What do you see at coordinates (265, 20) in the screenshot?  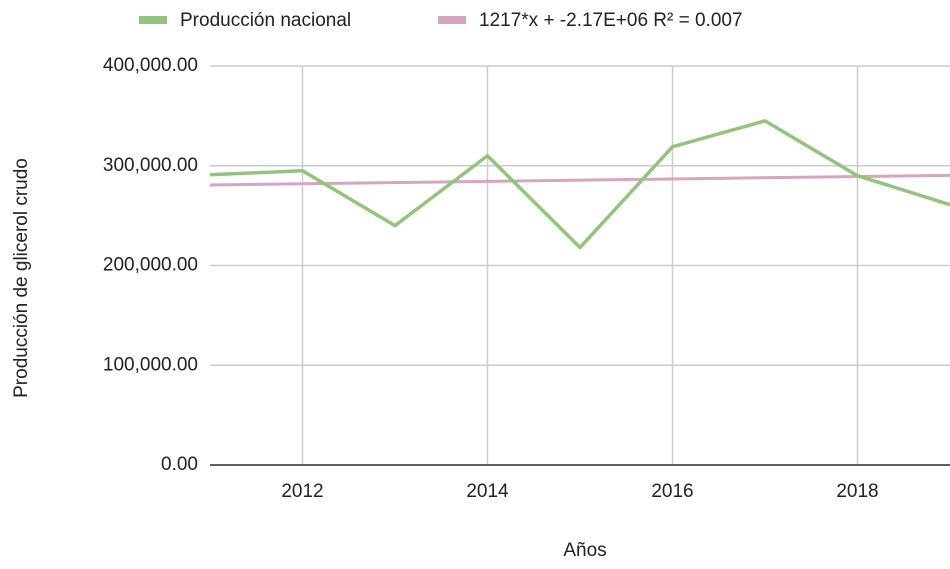 I see `legend-label: Producción nacional` at bounding box center [265, 20].